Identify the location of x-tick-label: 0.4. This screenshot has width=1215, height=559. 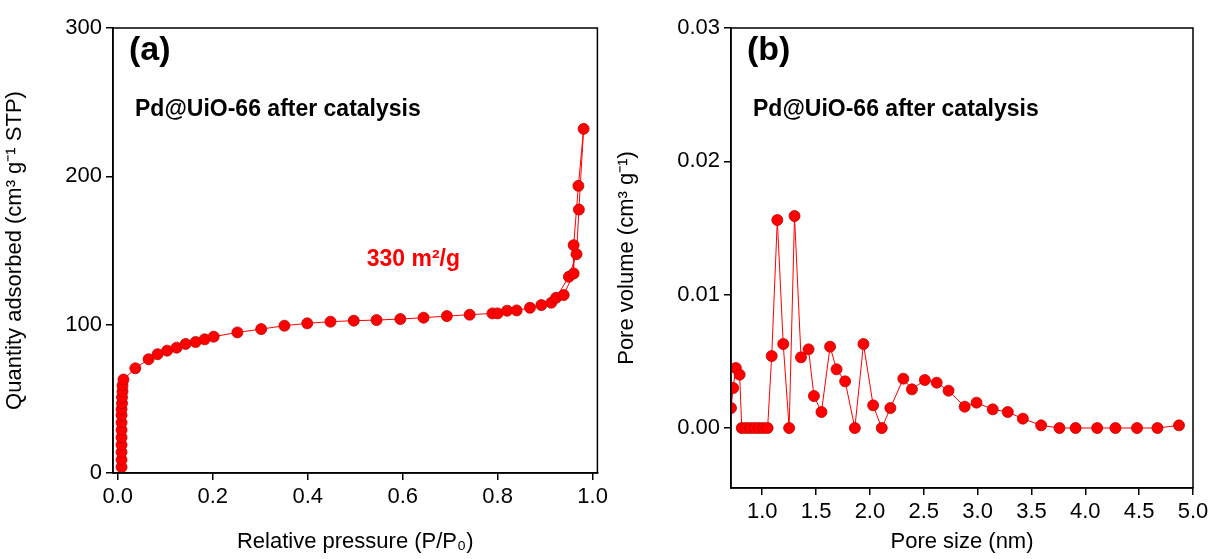
(307, 496).